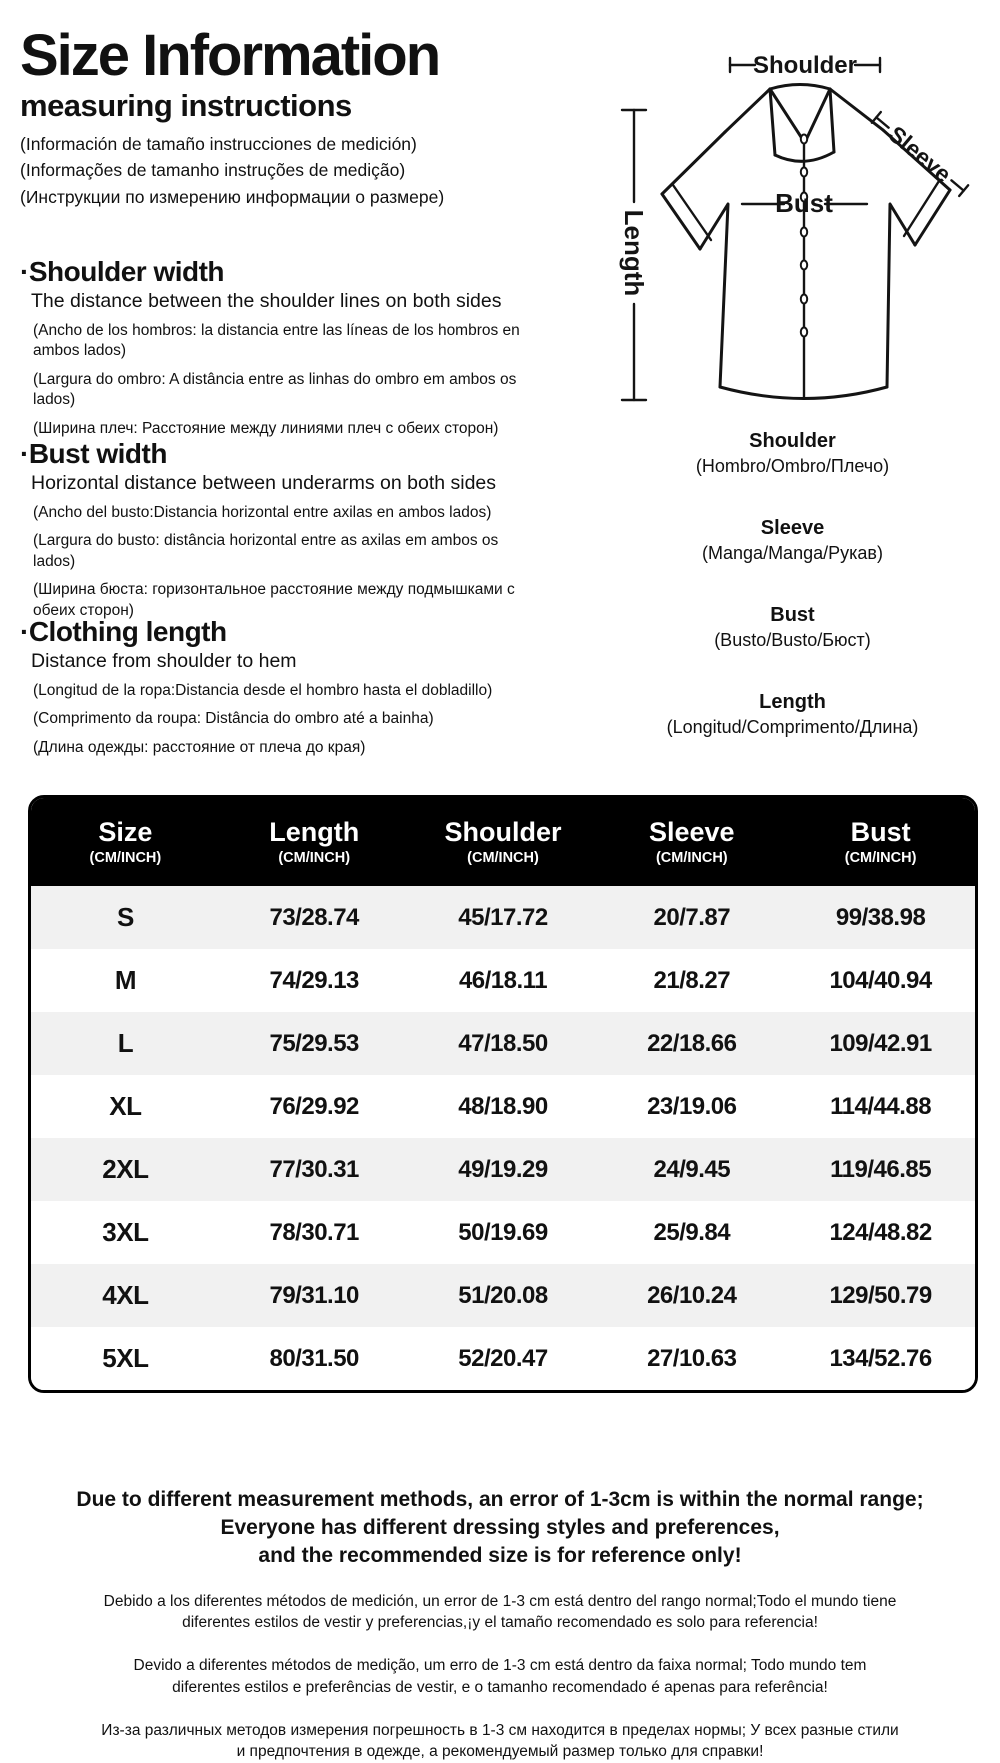  I want to click on cell-sleeve: 20/7.87, so click(692, 917).